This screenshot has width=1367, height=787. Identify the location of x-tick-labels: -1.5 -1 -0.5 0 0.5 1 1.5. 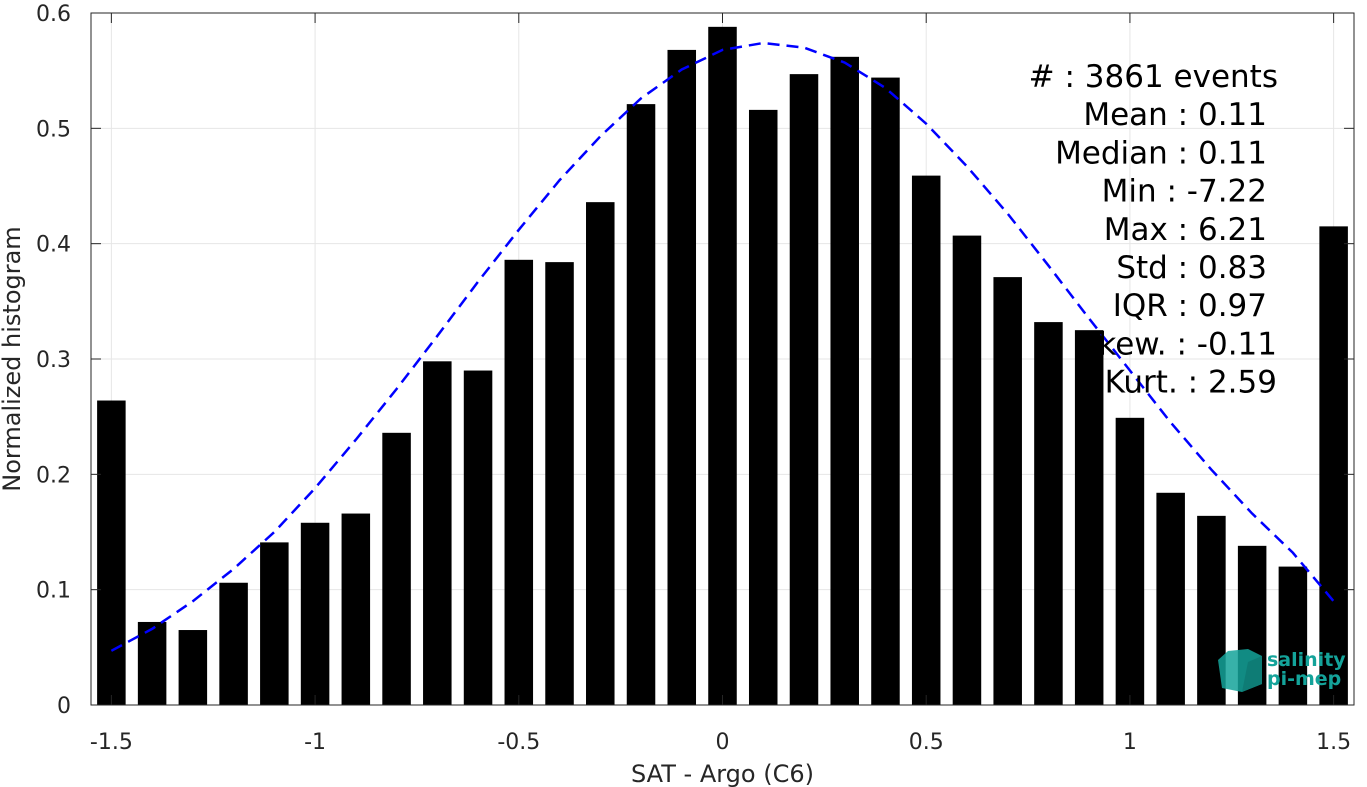
(720, 742).